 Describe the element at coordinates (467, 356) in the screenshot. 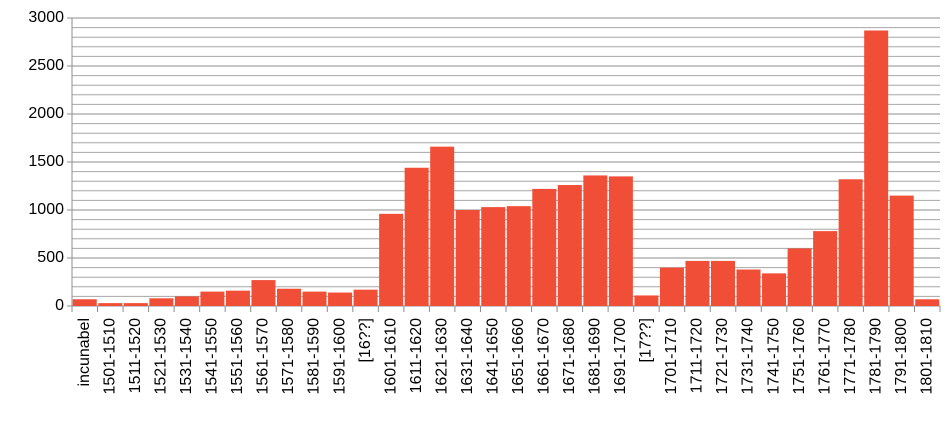

I see `x-tick-label: 1631-1640` at that location.